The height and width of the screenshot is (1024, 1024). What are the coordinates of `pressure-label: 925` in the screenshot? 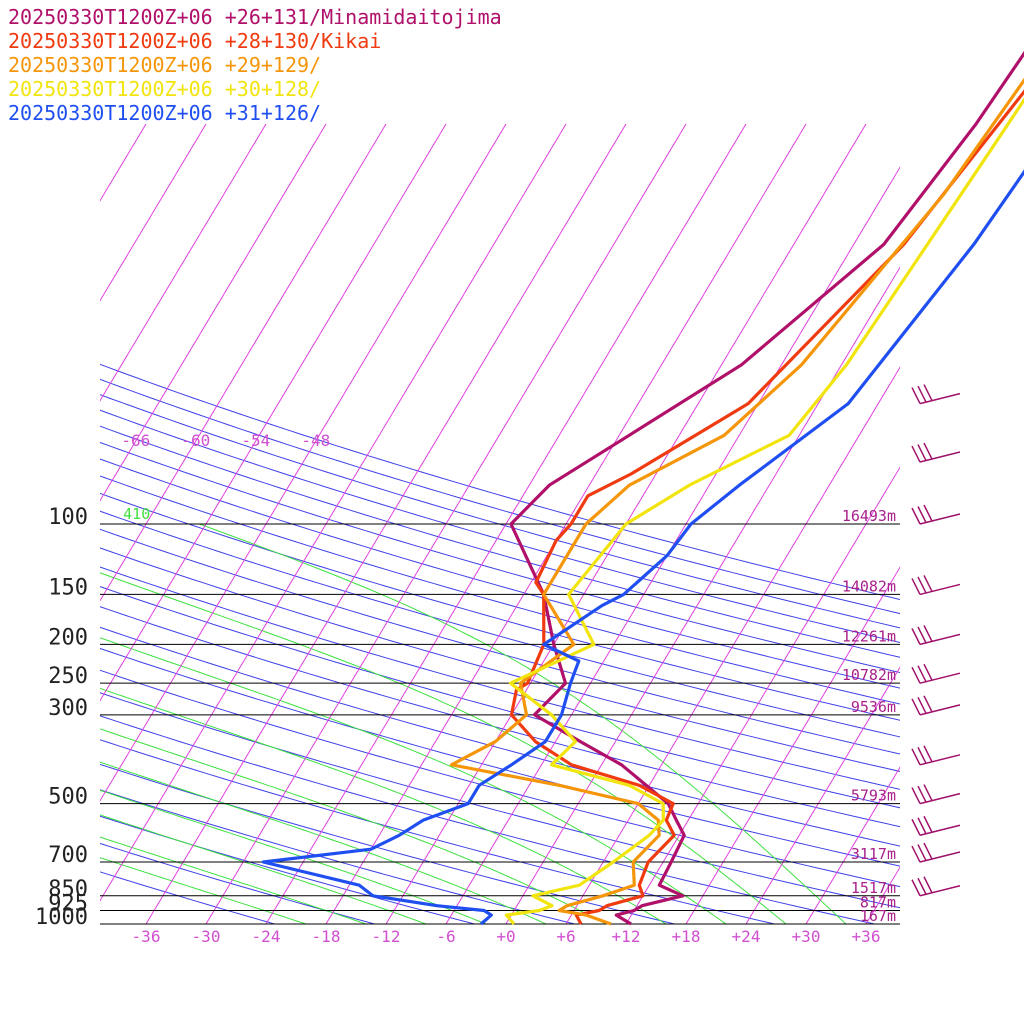 It's located at (68, 903).